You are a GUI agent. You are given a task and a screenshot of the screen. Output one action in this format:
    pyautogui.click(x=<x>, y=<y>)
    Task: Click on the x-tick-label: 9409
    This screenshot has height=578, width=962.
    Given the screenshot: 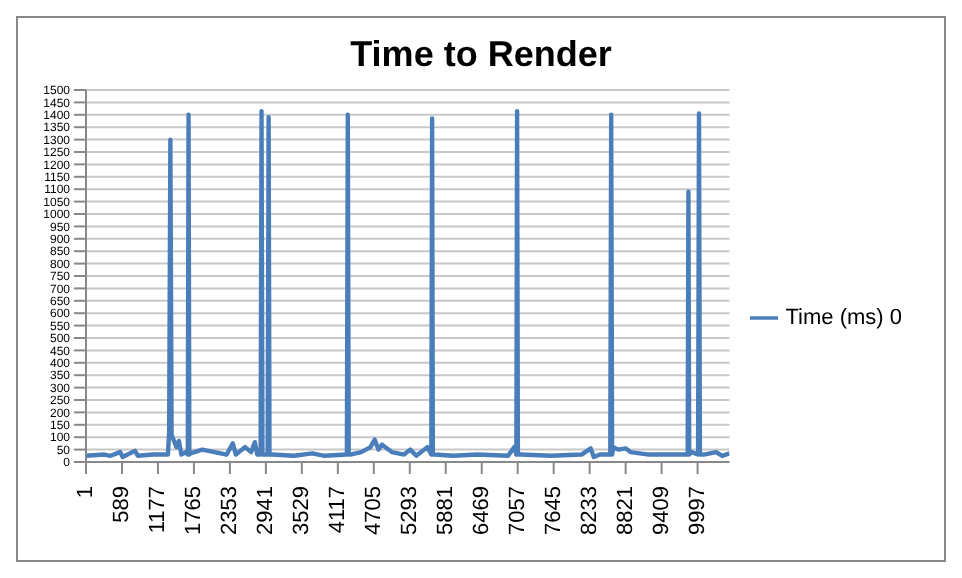 What is the action you would take?
    pyautogui.click(x=661, y=510)
    